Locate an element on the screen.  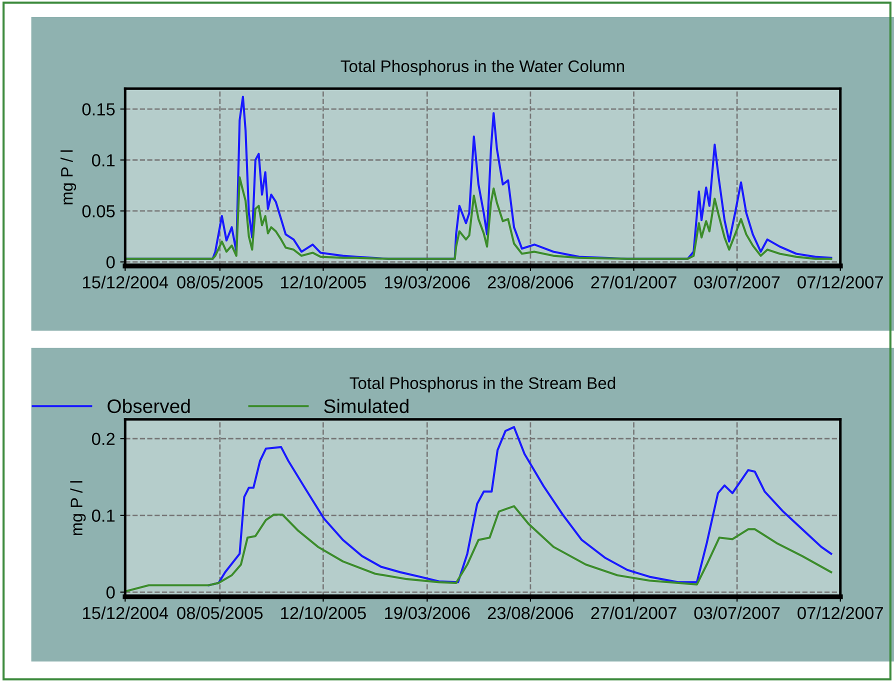
chart-title: Total Phosphorus in the Water Column is located at coordinates (482, 68).